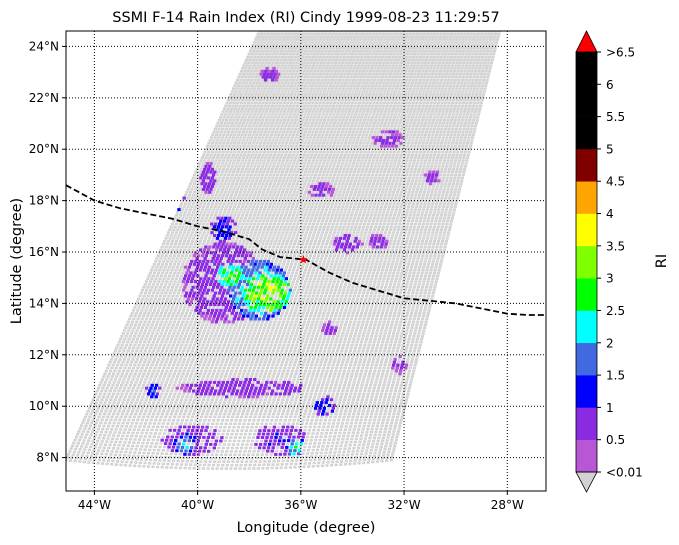  What do you see at coordinates (615, 246) in the screenshot?
I see `colorbar-tick-label: 3.5` at bounding box center [615, 246].